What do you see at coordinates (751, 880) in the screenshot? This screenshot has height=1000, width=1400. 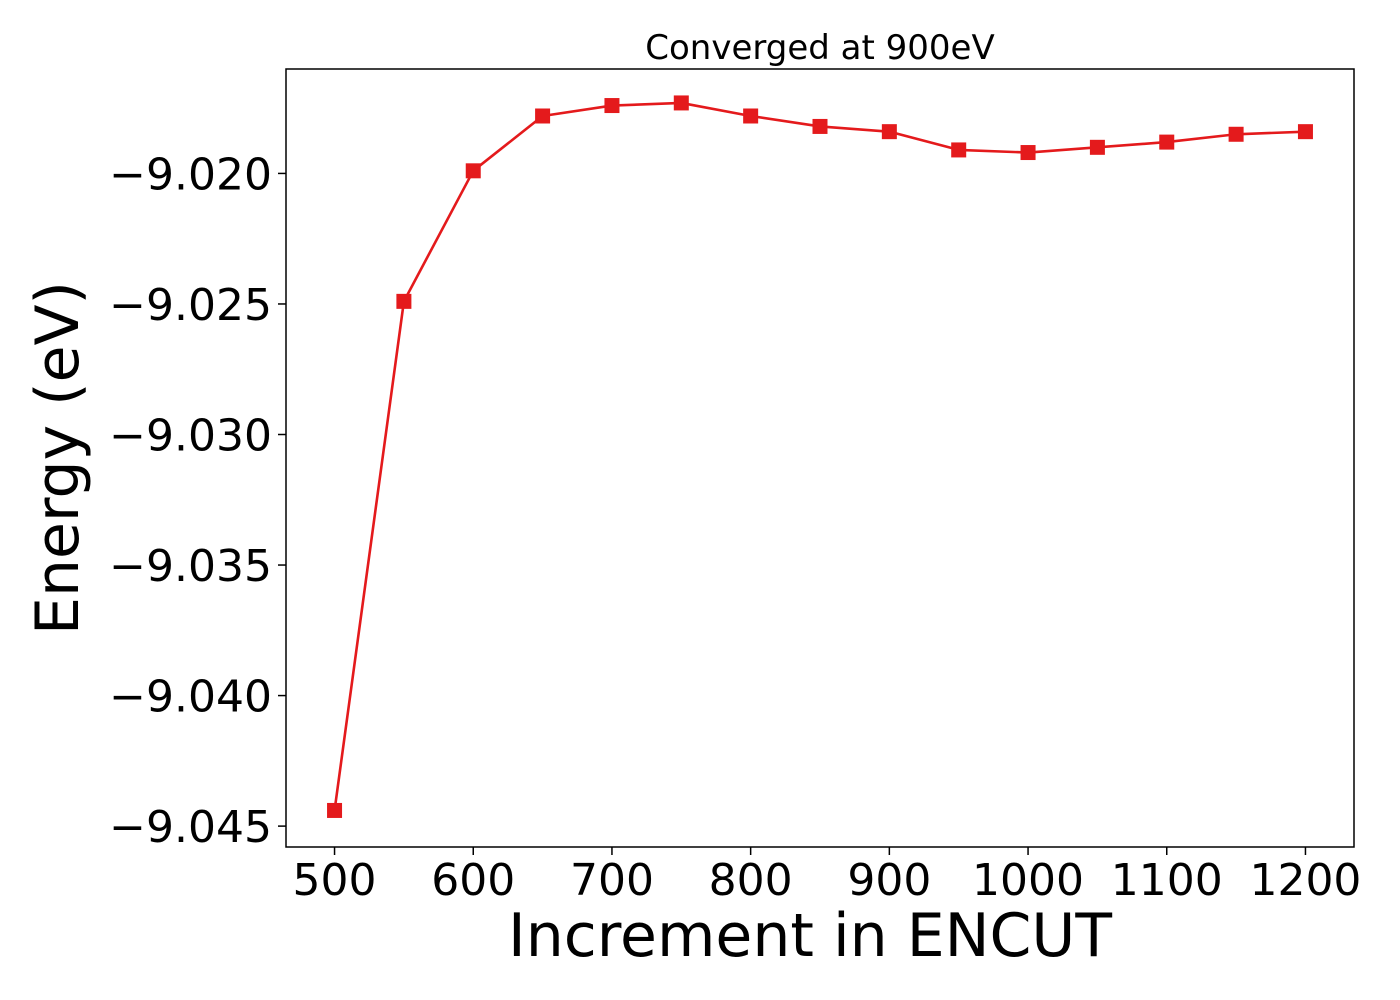 I see `x-tick-label: 800` at bounding box center [751, 880].